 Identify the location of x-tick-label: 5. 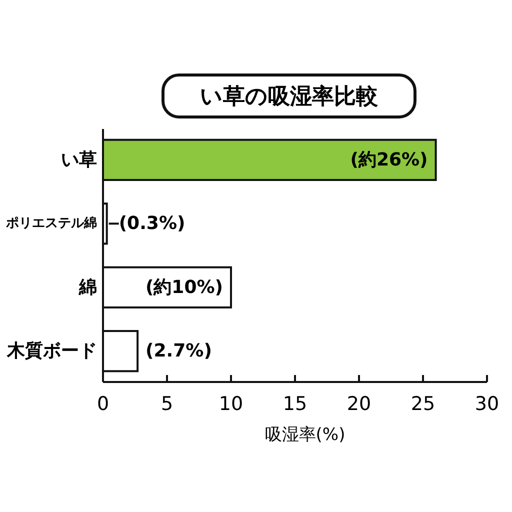
(167, 404).